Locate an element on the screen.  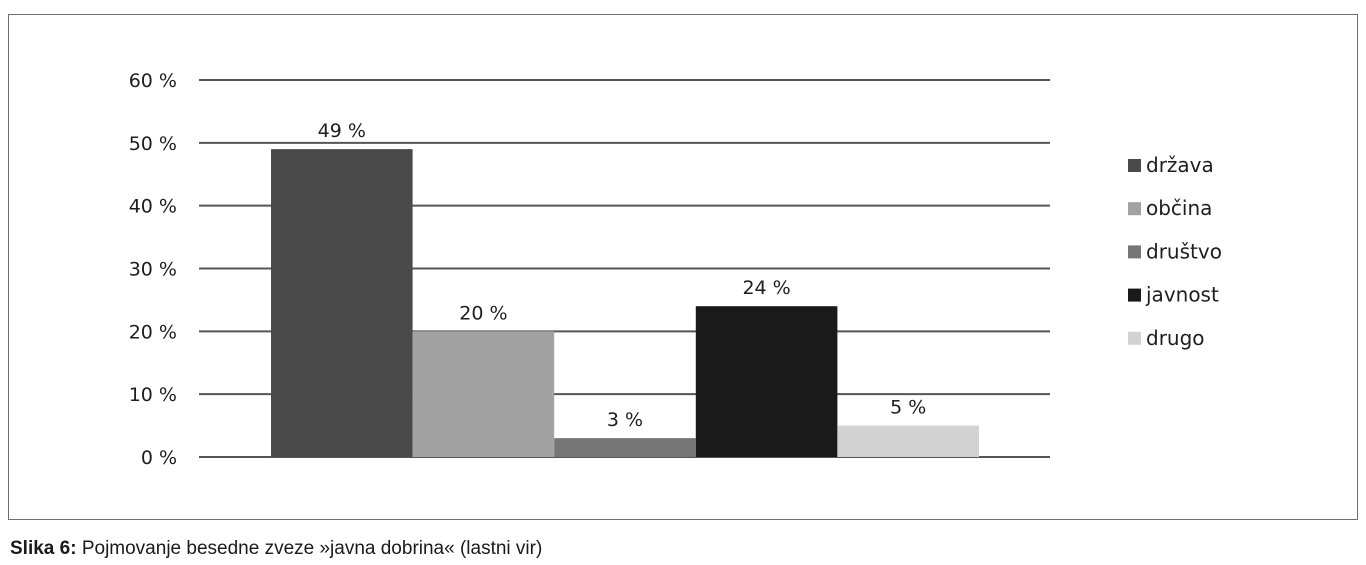
caption-label: Slika 6: is located at coordinates (43, 548).